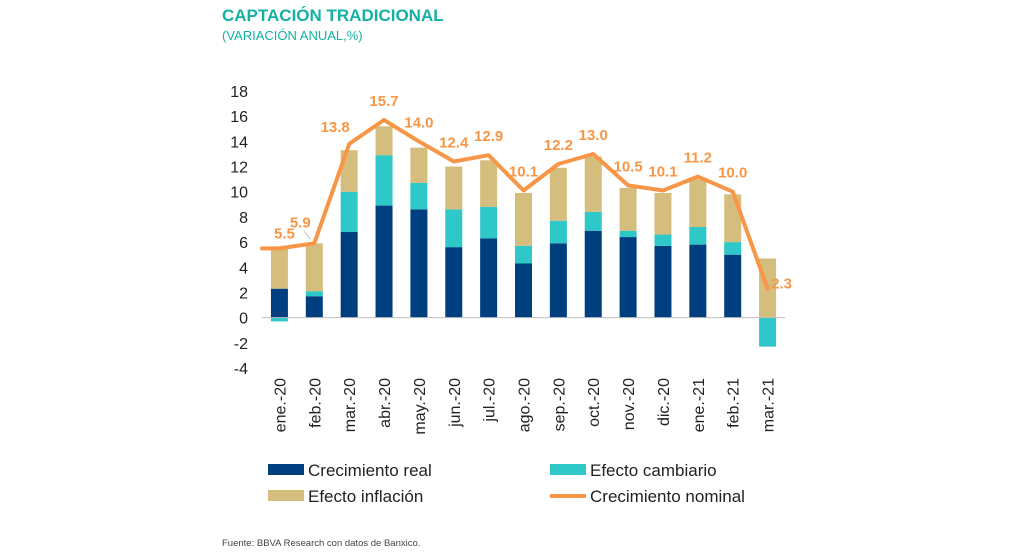 This screenshot has height=558, width=1024. Describe the element at coordinates (239, 231) in the screenshot. I see `y-axis: 18 16 14 12 10 8 6 4 2 0 -2 -4` at that location.